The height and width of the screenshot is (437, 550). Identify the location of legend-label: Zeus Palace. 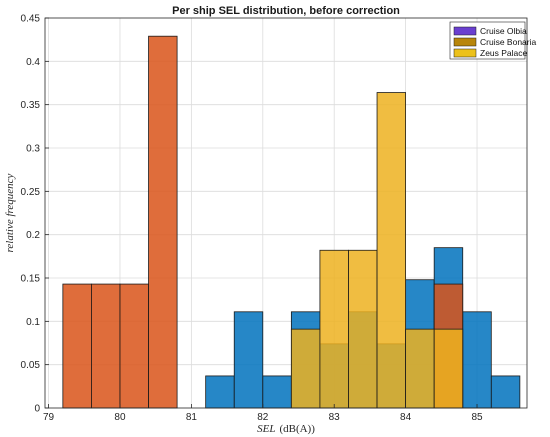
(504, 53).